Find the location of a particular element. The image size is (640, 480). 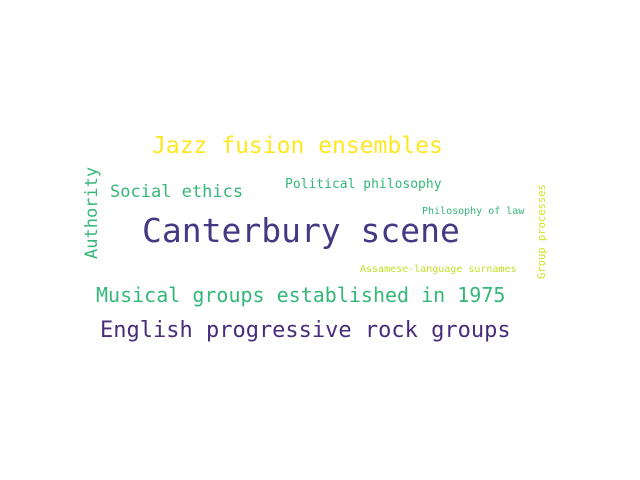

word-authority: Authority is located at coordinates (92, 212).